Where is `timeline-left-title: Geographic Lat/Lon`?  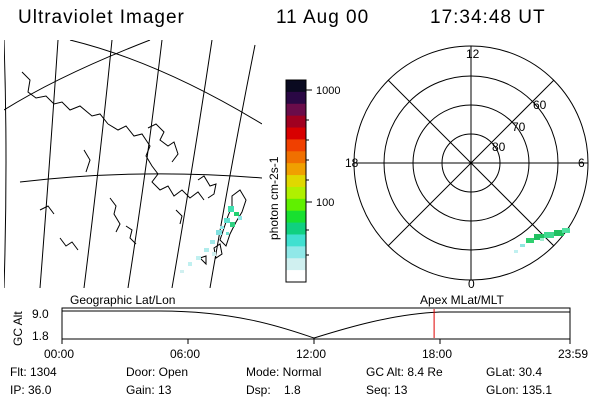
timeline-left-title: Geographic Lat/Lon is located at coordinates (122, 300).